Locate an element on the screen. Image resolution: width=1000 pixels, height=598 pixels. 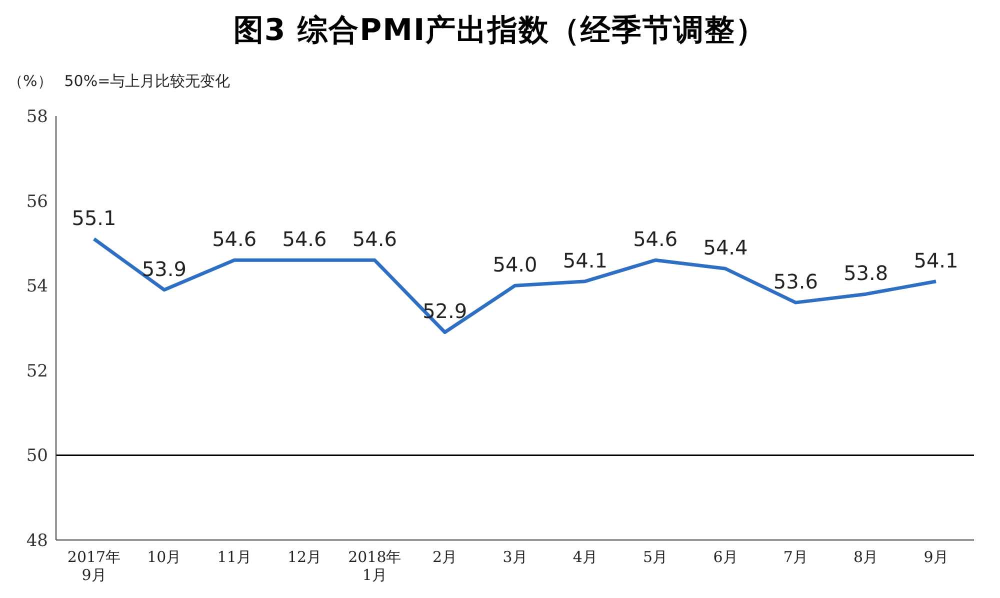
y-axis-title: （%） is located at coordinates (30, 81).